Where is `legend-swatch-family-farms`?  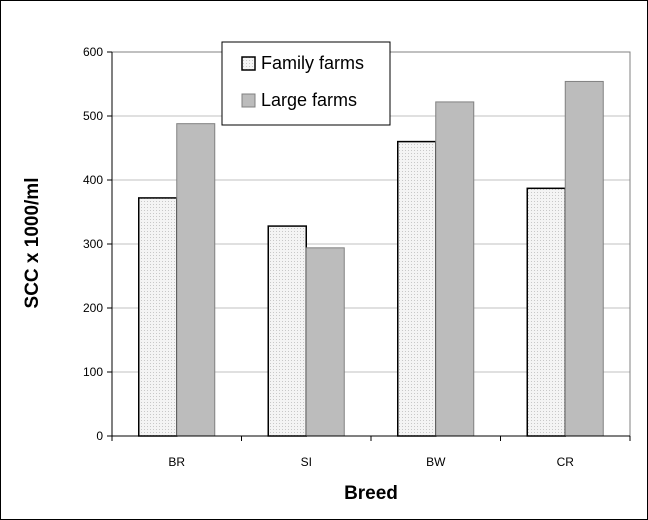
legend-swatch-family-farms is located at coordinates (248, 63).